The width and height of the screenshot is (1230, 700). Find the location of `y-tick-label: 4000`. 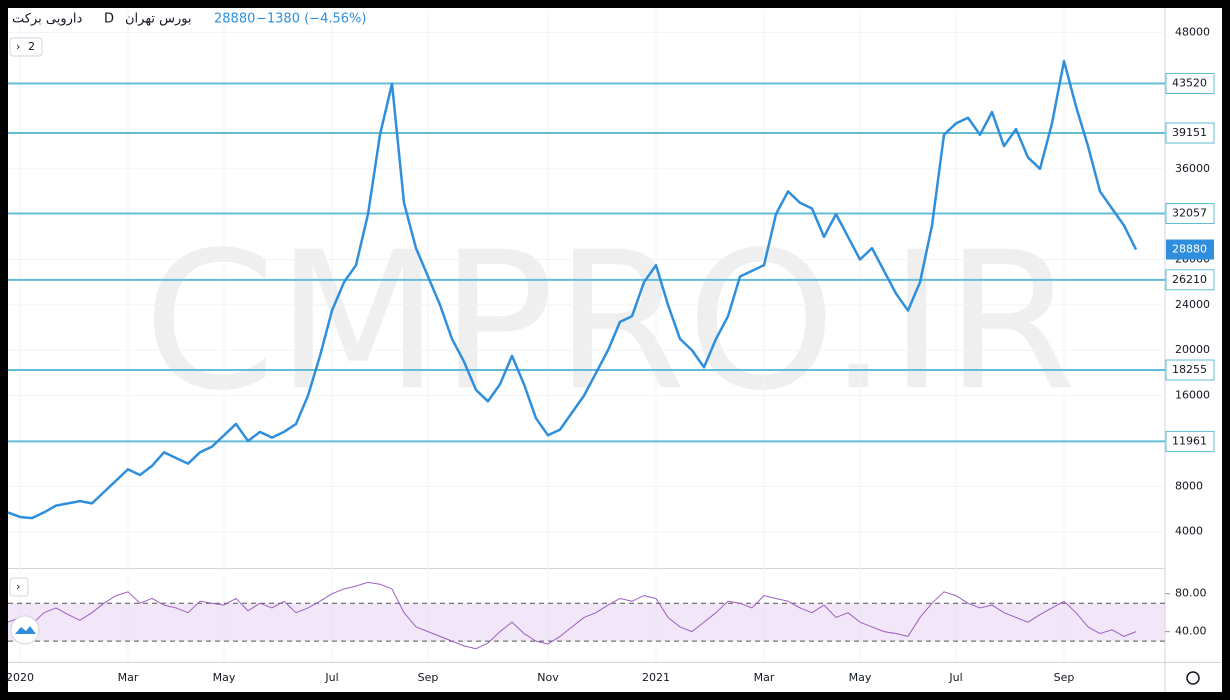

y-tick-label: 4000 is located at coordinates (1189, 531).